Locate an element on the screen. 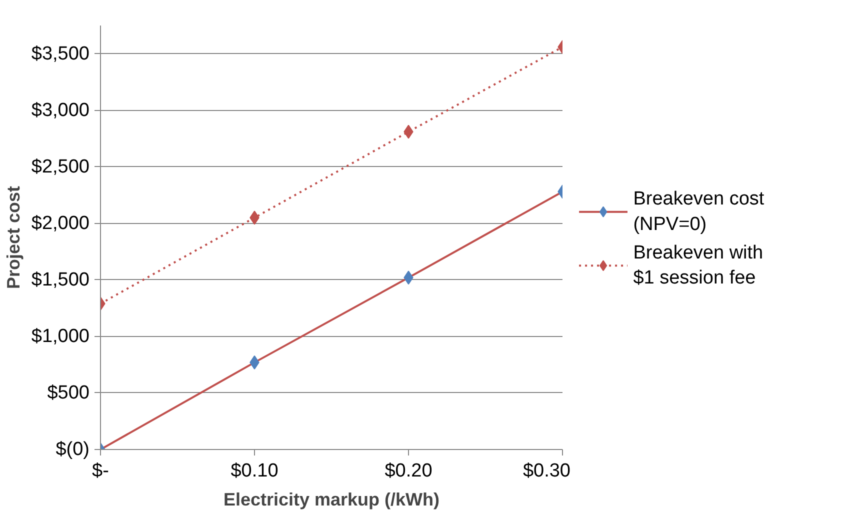 This screenshot has height=518, width=865. y-tick-label: $3,500 is located at coordinates (60, 53).